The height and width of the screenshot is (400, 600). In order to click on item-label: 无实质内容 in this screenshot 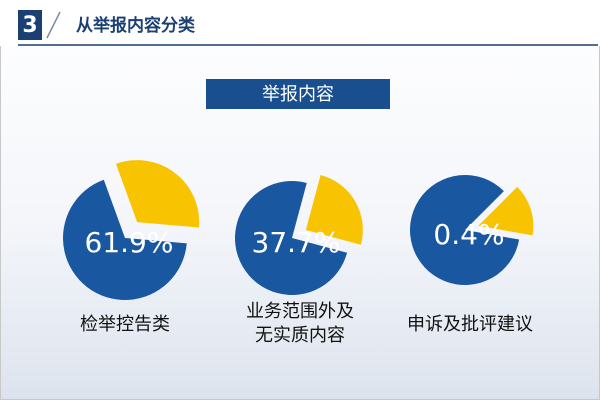, I will do `click(300, 335)`.